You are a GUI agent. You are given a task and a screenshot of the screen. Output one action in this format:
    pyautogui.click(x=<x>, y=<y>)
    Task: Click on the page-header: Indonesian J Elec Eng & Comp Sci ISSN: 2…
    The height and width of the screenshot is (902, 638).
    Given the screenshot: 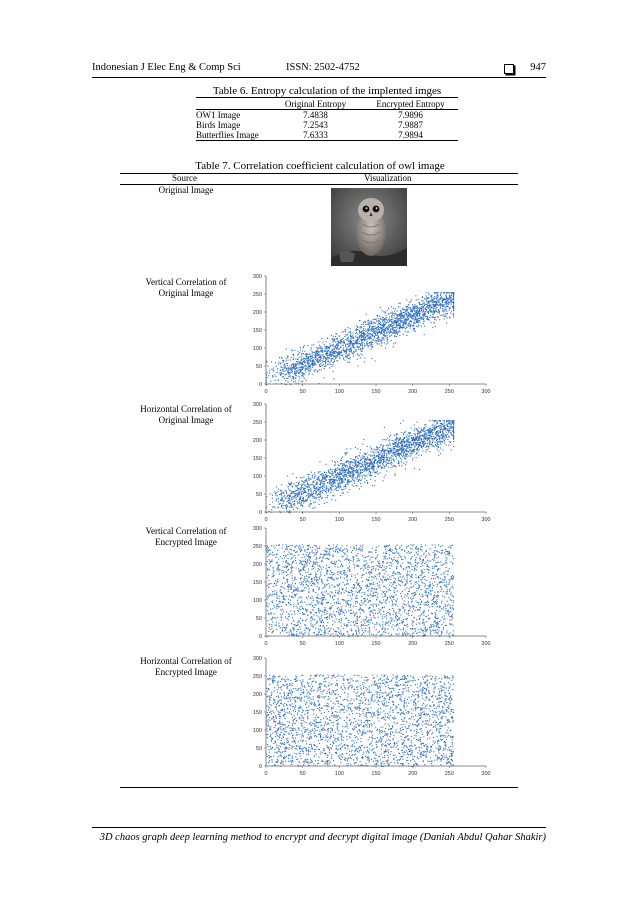 What is the action you would take?
    pyautogui.click(x=319, y=69)
    